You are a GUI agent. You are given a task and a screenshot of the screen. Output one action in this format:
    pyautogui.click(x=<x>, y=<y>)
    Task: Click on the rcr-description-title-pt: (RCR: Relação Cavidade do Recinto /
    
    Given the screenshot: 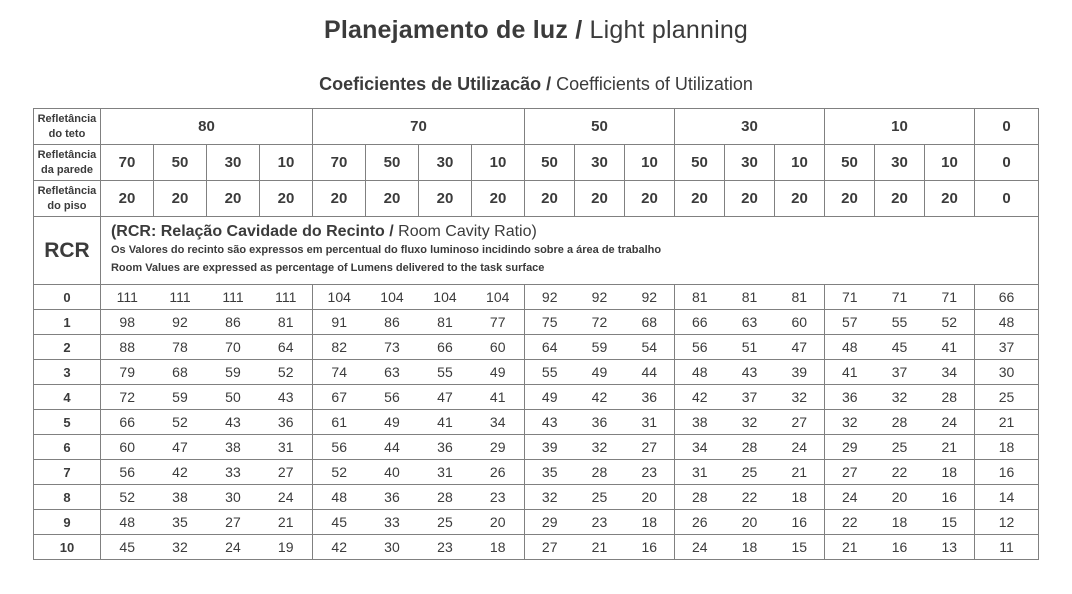 What is the action you would take?
    pyautogui.click(x=252, y=232)
    